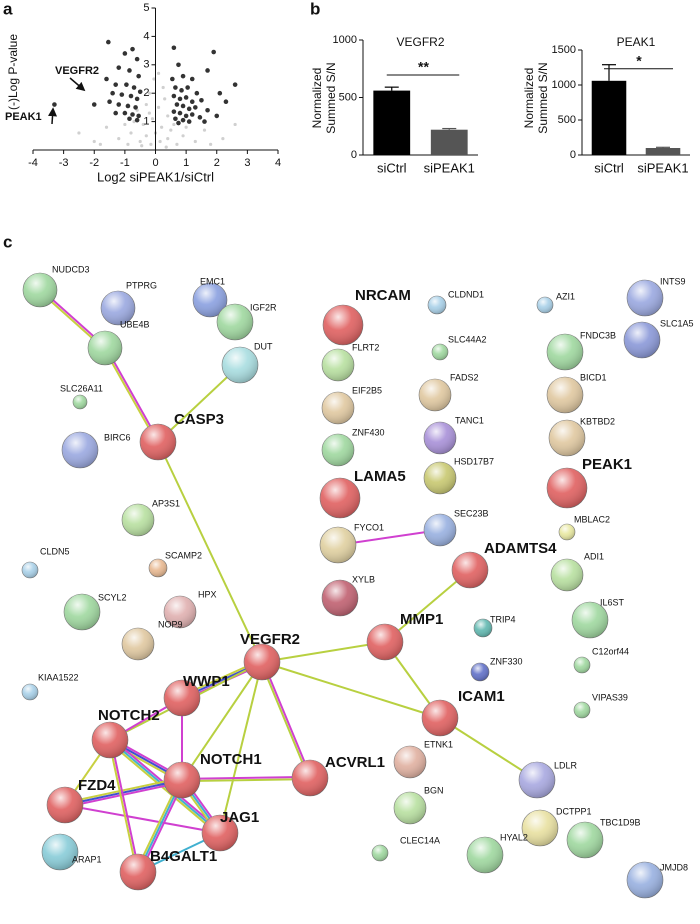 The width and height of the screenshot is (700, 924). Describe the element at coordinates (607, 464) in the screenshot. I see `node-label: PEAK1` at that location.